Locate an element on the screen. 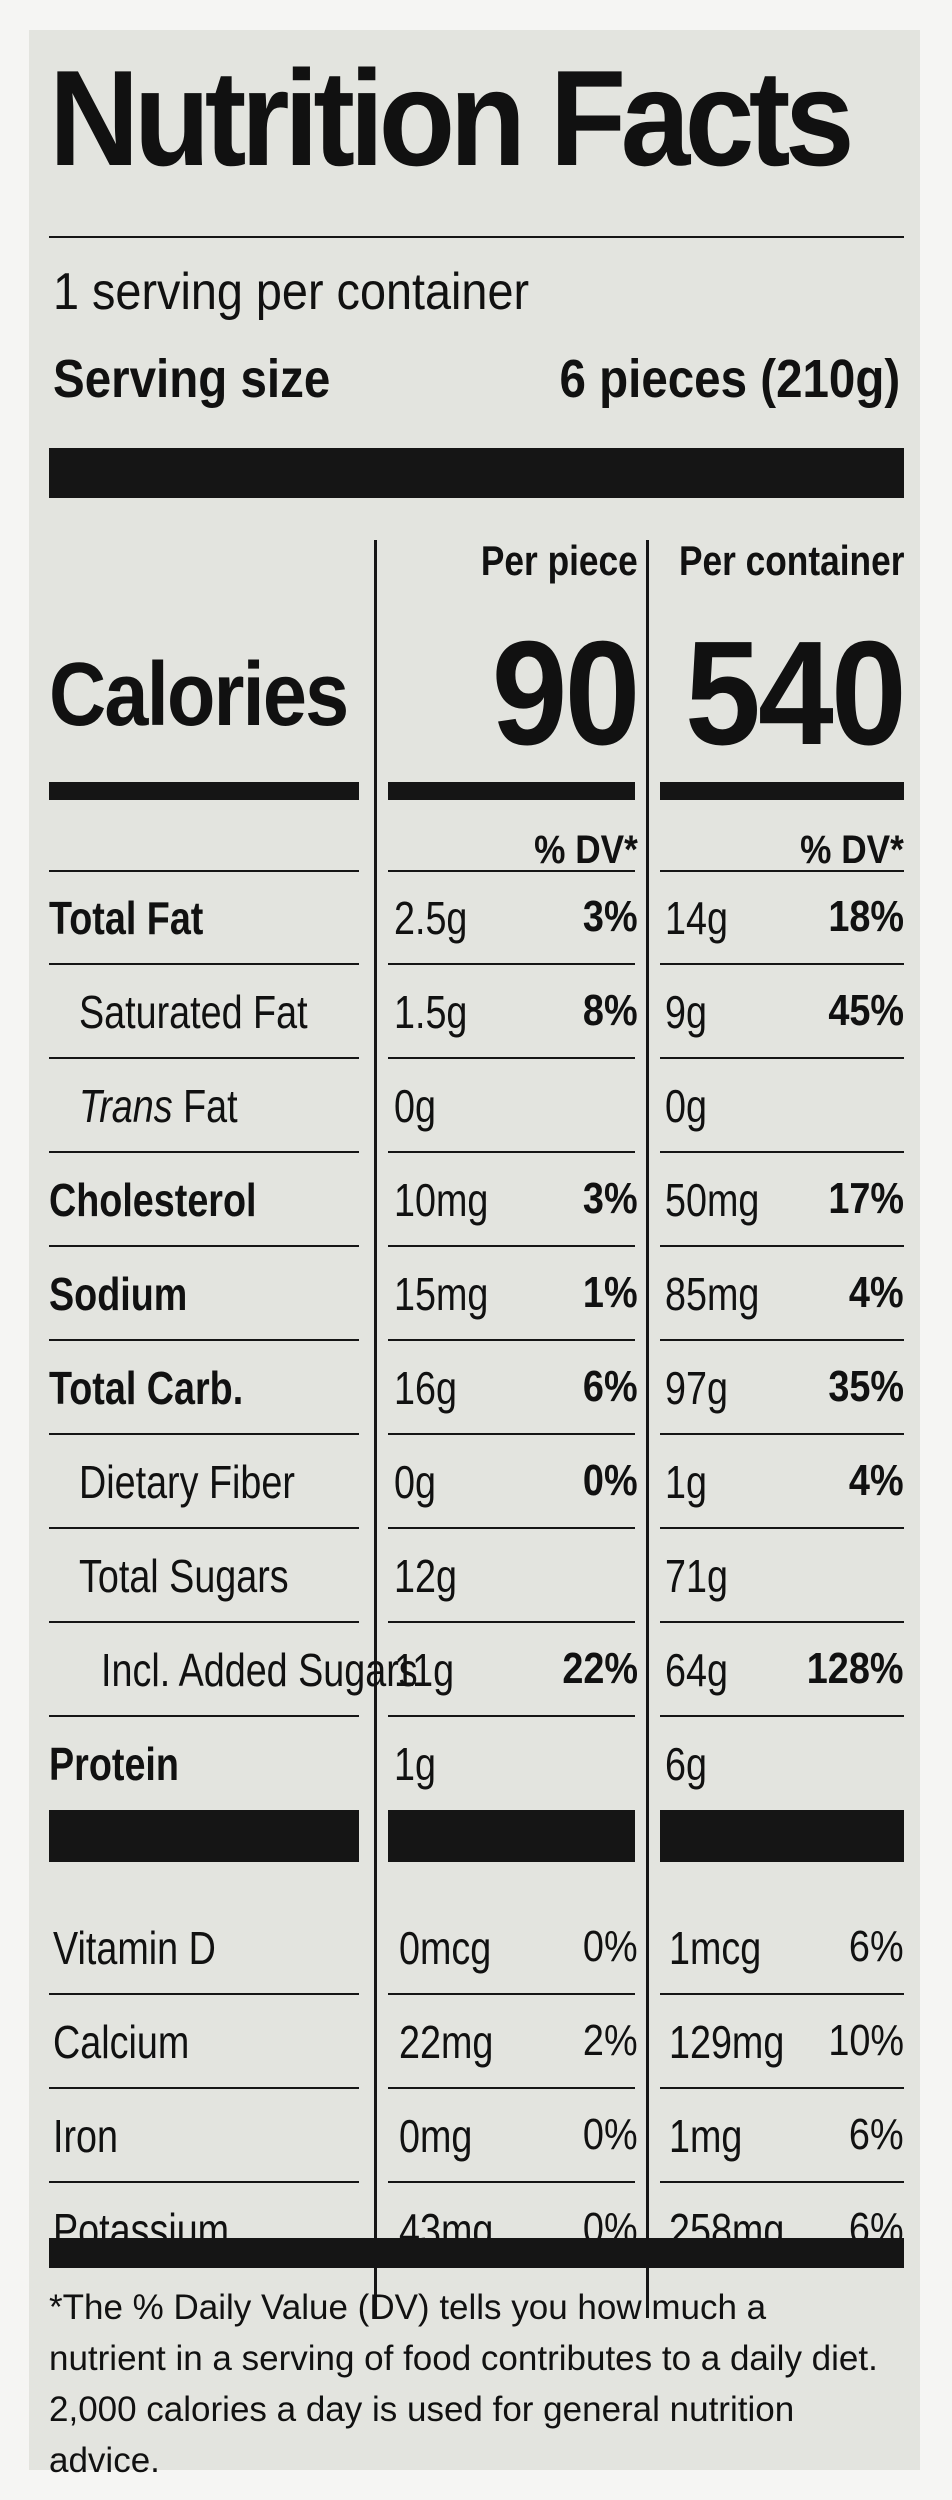 The height and width of the screenshot is (2500, 952). amount-per-piece: 11g is located at coordinates (424, 1670).